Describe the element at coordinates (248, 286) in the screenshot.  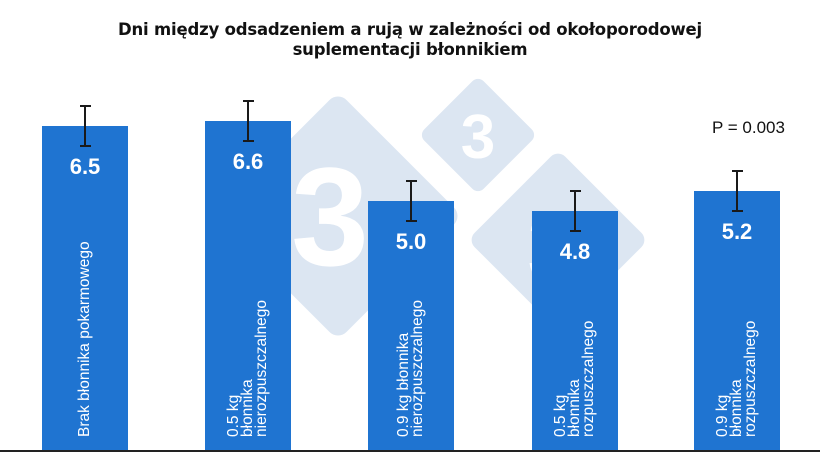
I see `bar-2: 6.6 0.5 kg błonnika nierozpuszczalnego` at that location.